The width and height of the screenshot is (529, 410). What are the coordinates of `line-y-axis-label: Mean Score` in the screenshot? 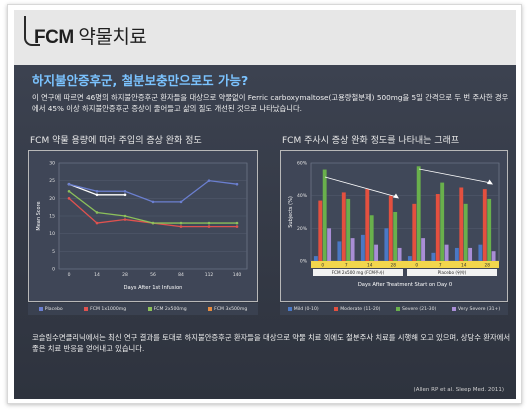 It's located at (39, 215).